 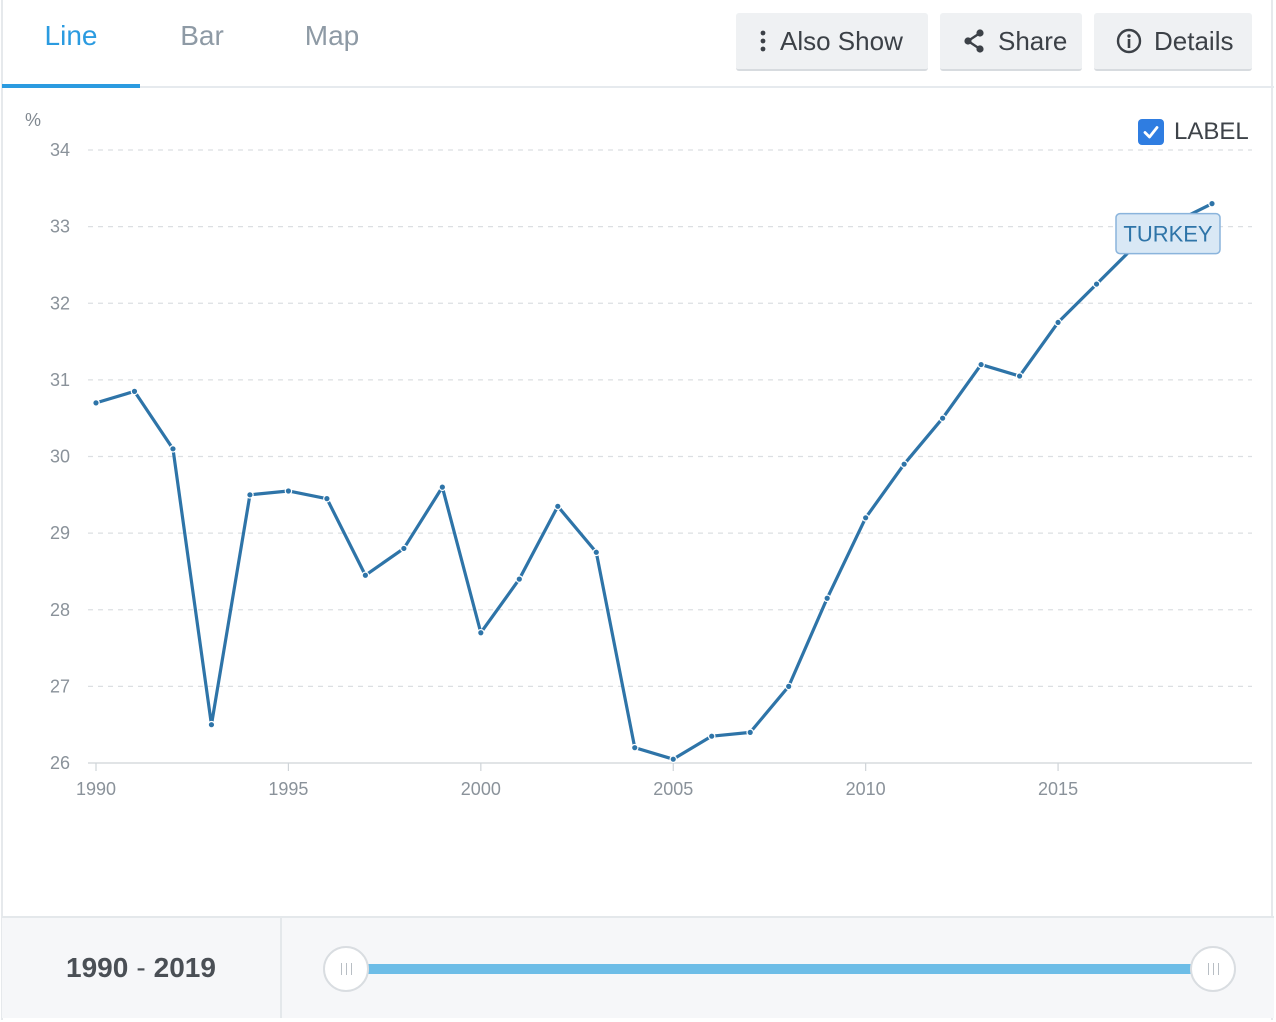 I want to click on y-tick-label: 29, so click(x=60, y=533).